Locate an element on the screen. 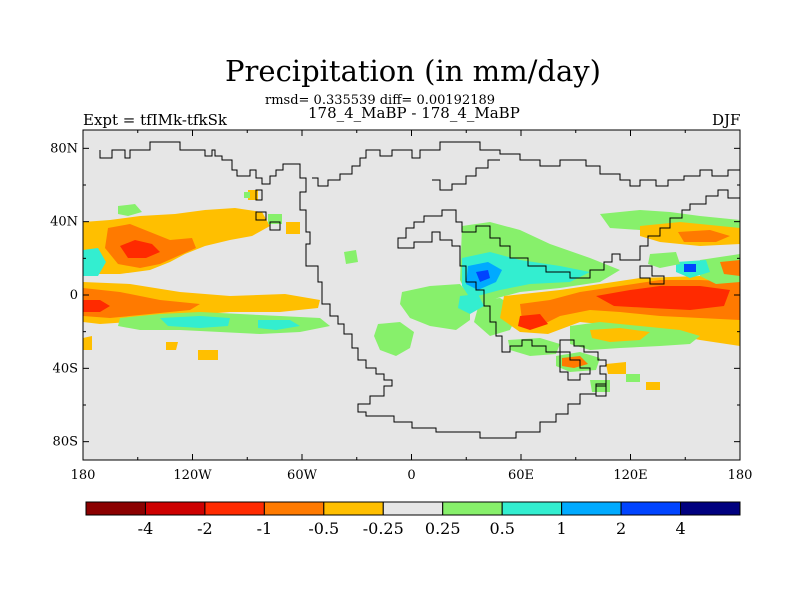 The width and height of the screenshot is (800, 600). colorbar: -4 -2 -1 -0.5 -0.25 0.25 0.5 1 2 4 is located at coordinates (413, 519).